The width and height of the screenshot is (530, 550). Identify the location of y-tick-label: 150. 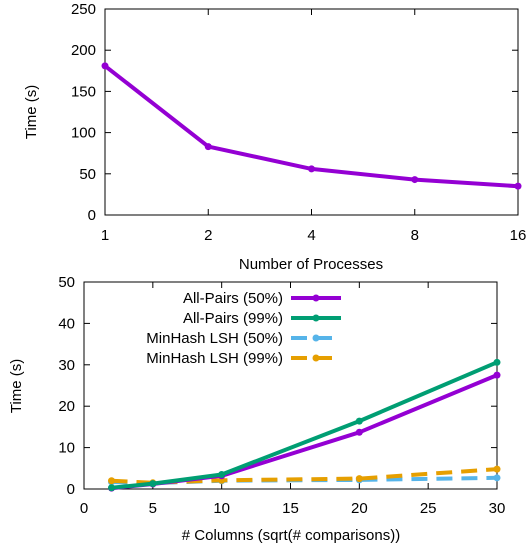
(83, 91).